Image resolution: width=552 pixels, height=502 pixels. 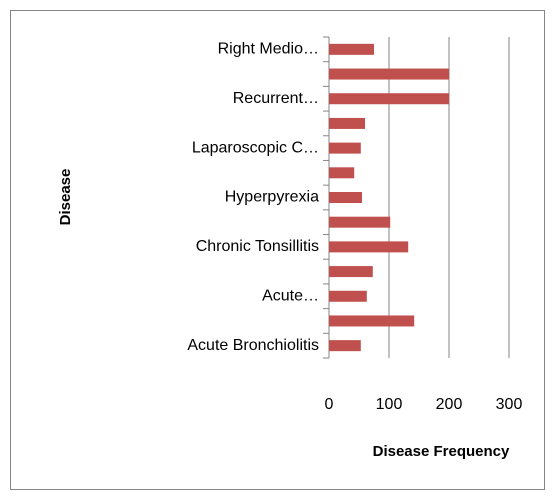 I want to click on y-tick-label: Acute Bronchiolitis, so click(x=253, y=345).